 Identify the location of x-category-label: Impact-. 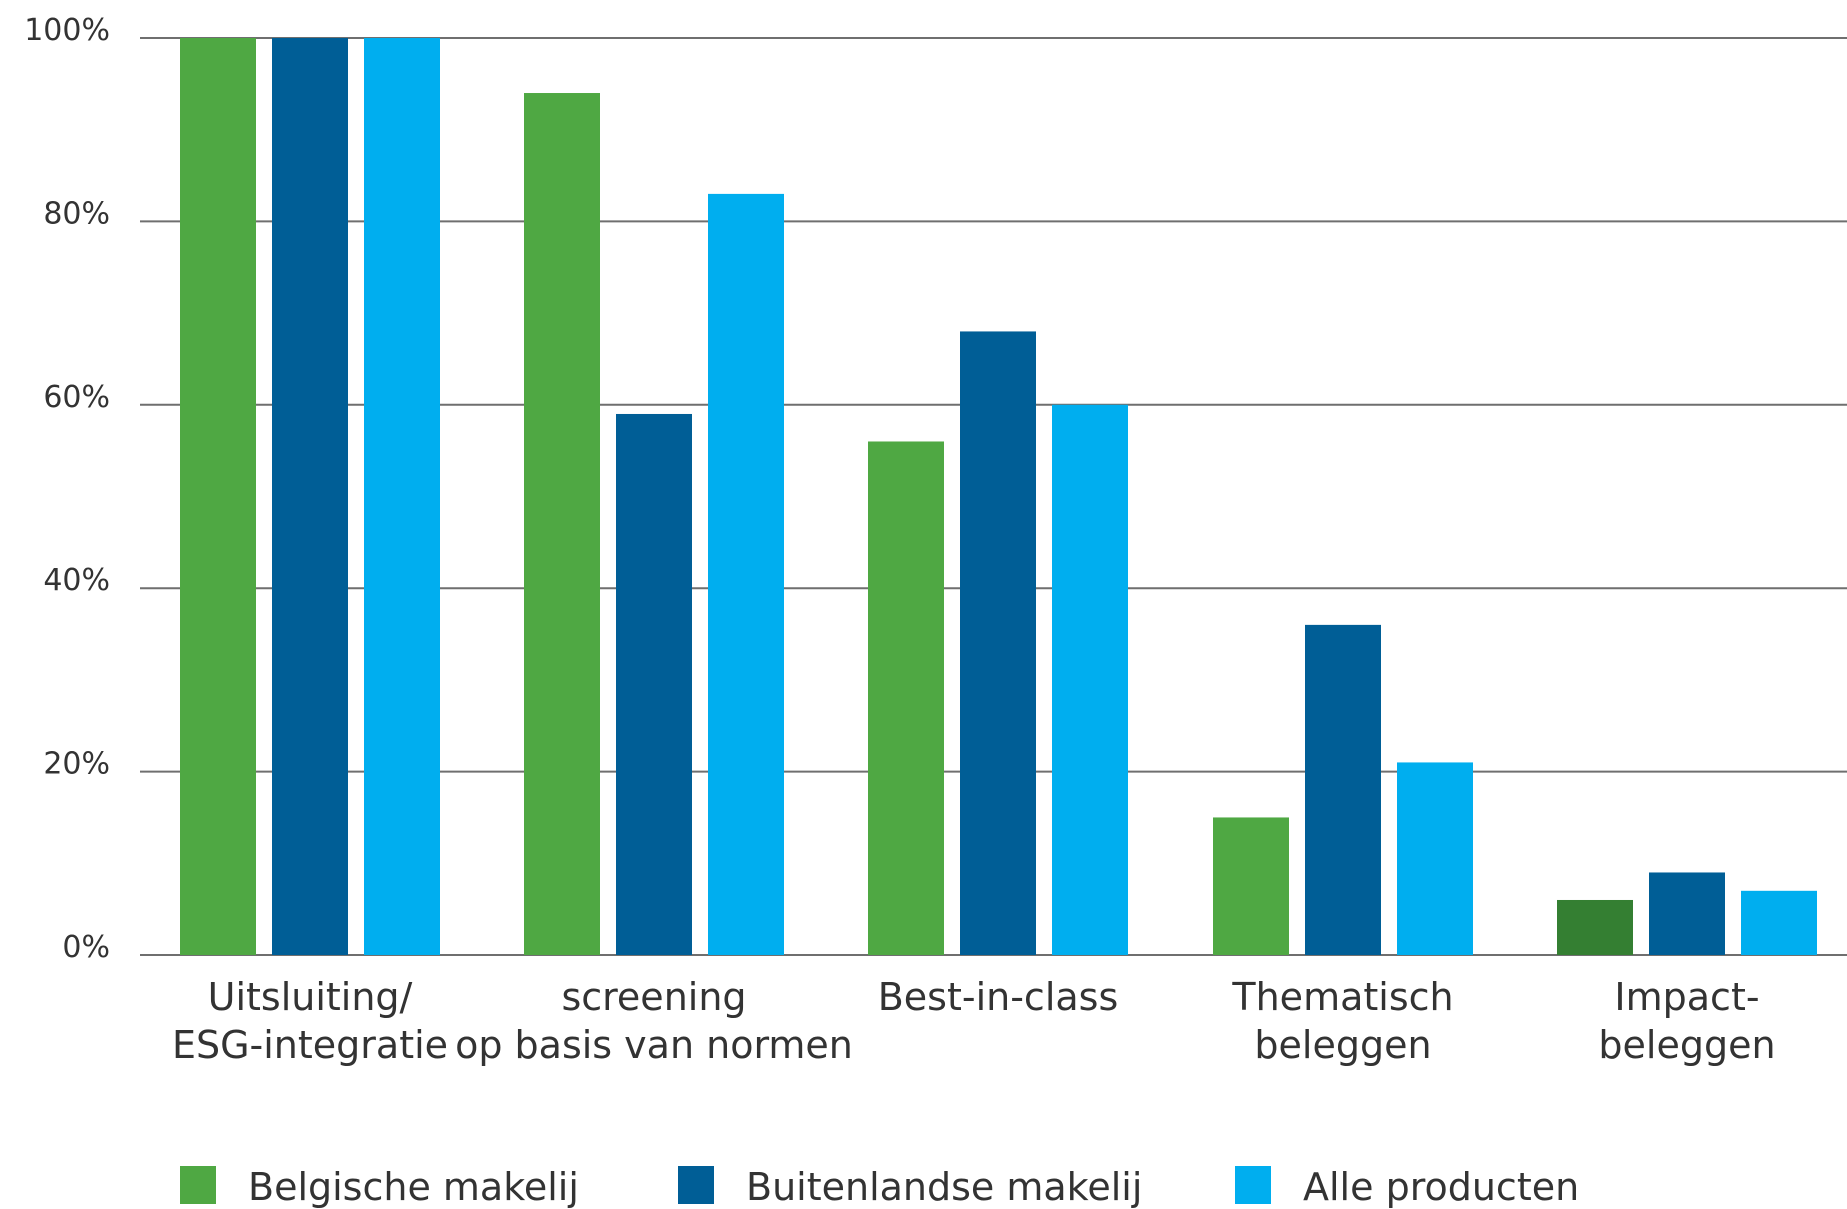
(1686, 997).